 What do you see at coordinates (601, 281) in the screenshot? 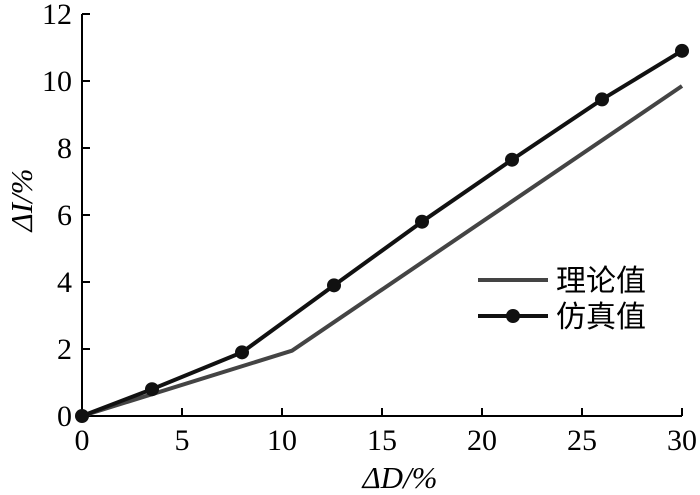
I see `legend-label-1: 理论值` at bounding box center [601, 281].